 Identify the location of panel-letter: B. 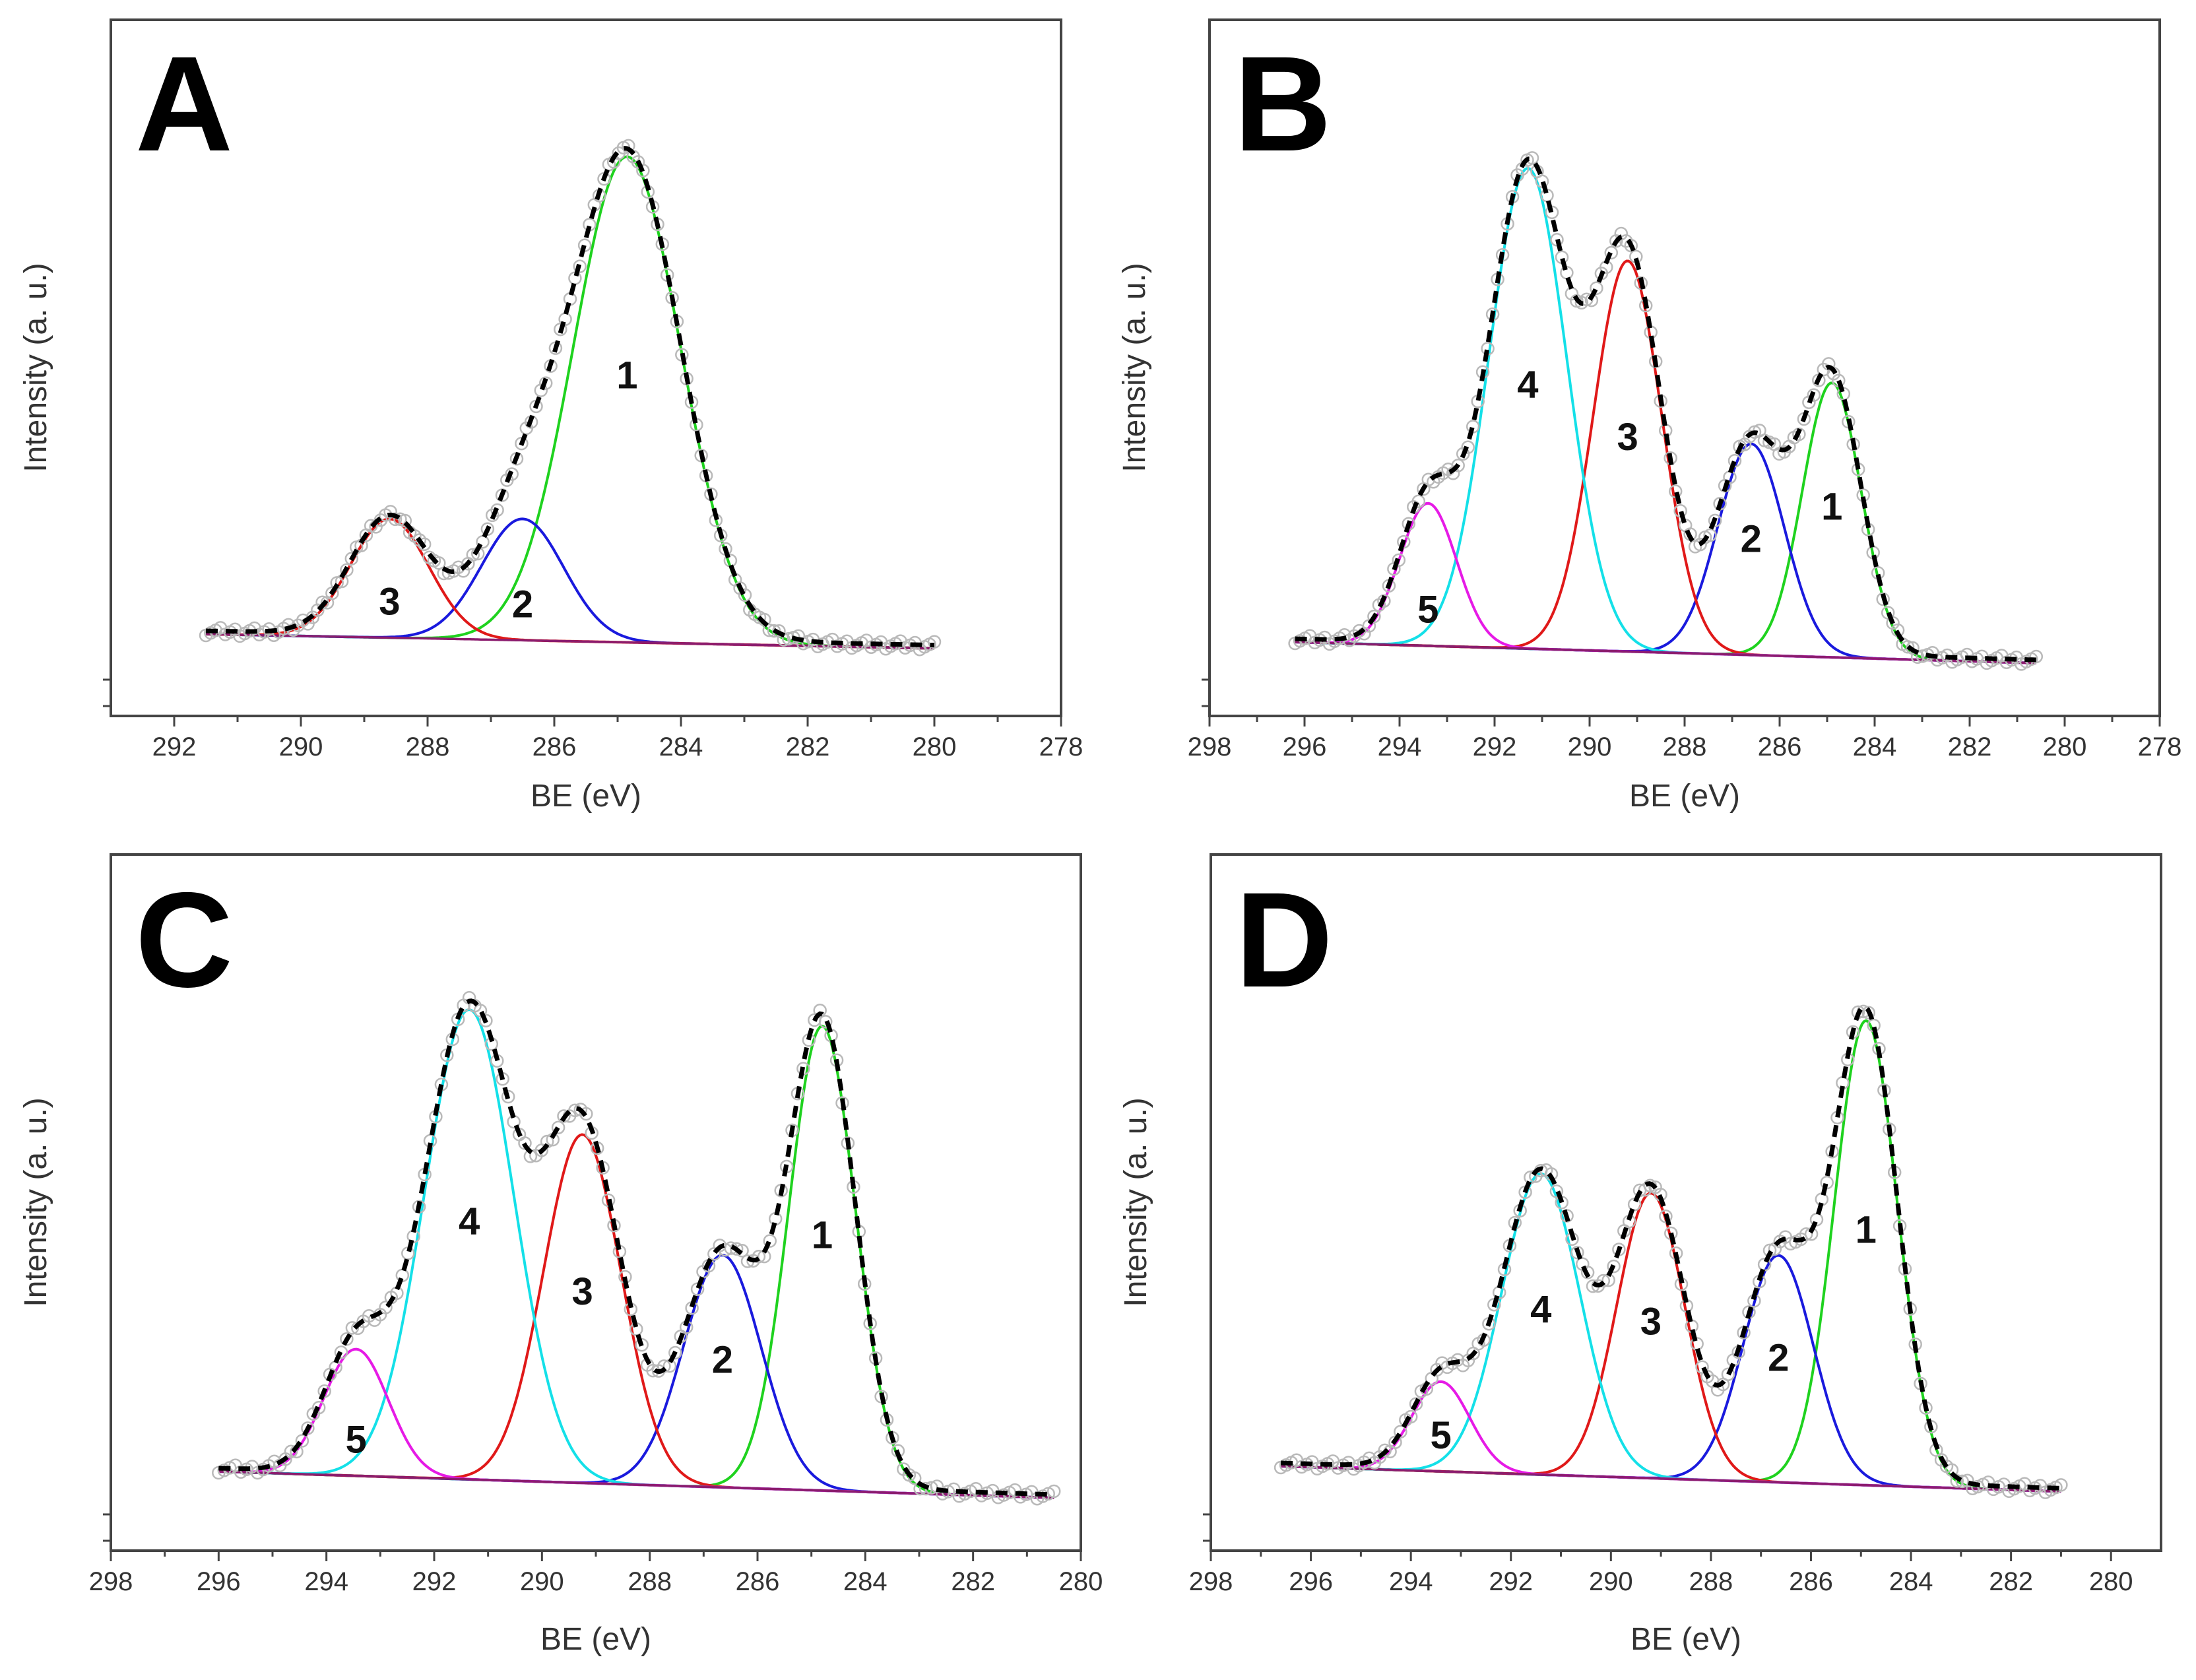
(1283, 103).